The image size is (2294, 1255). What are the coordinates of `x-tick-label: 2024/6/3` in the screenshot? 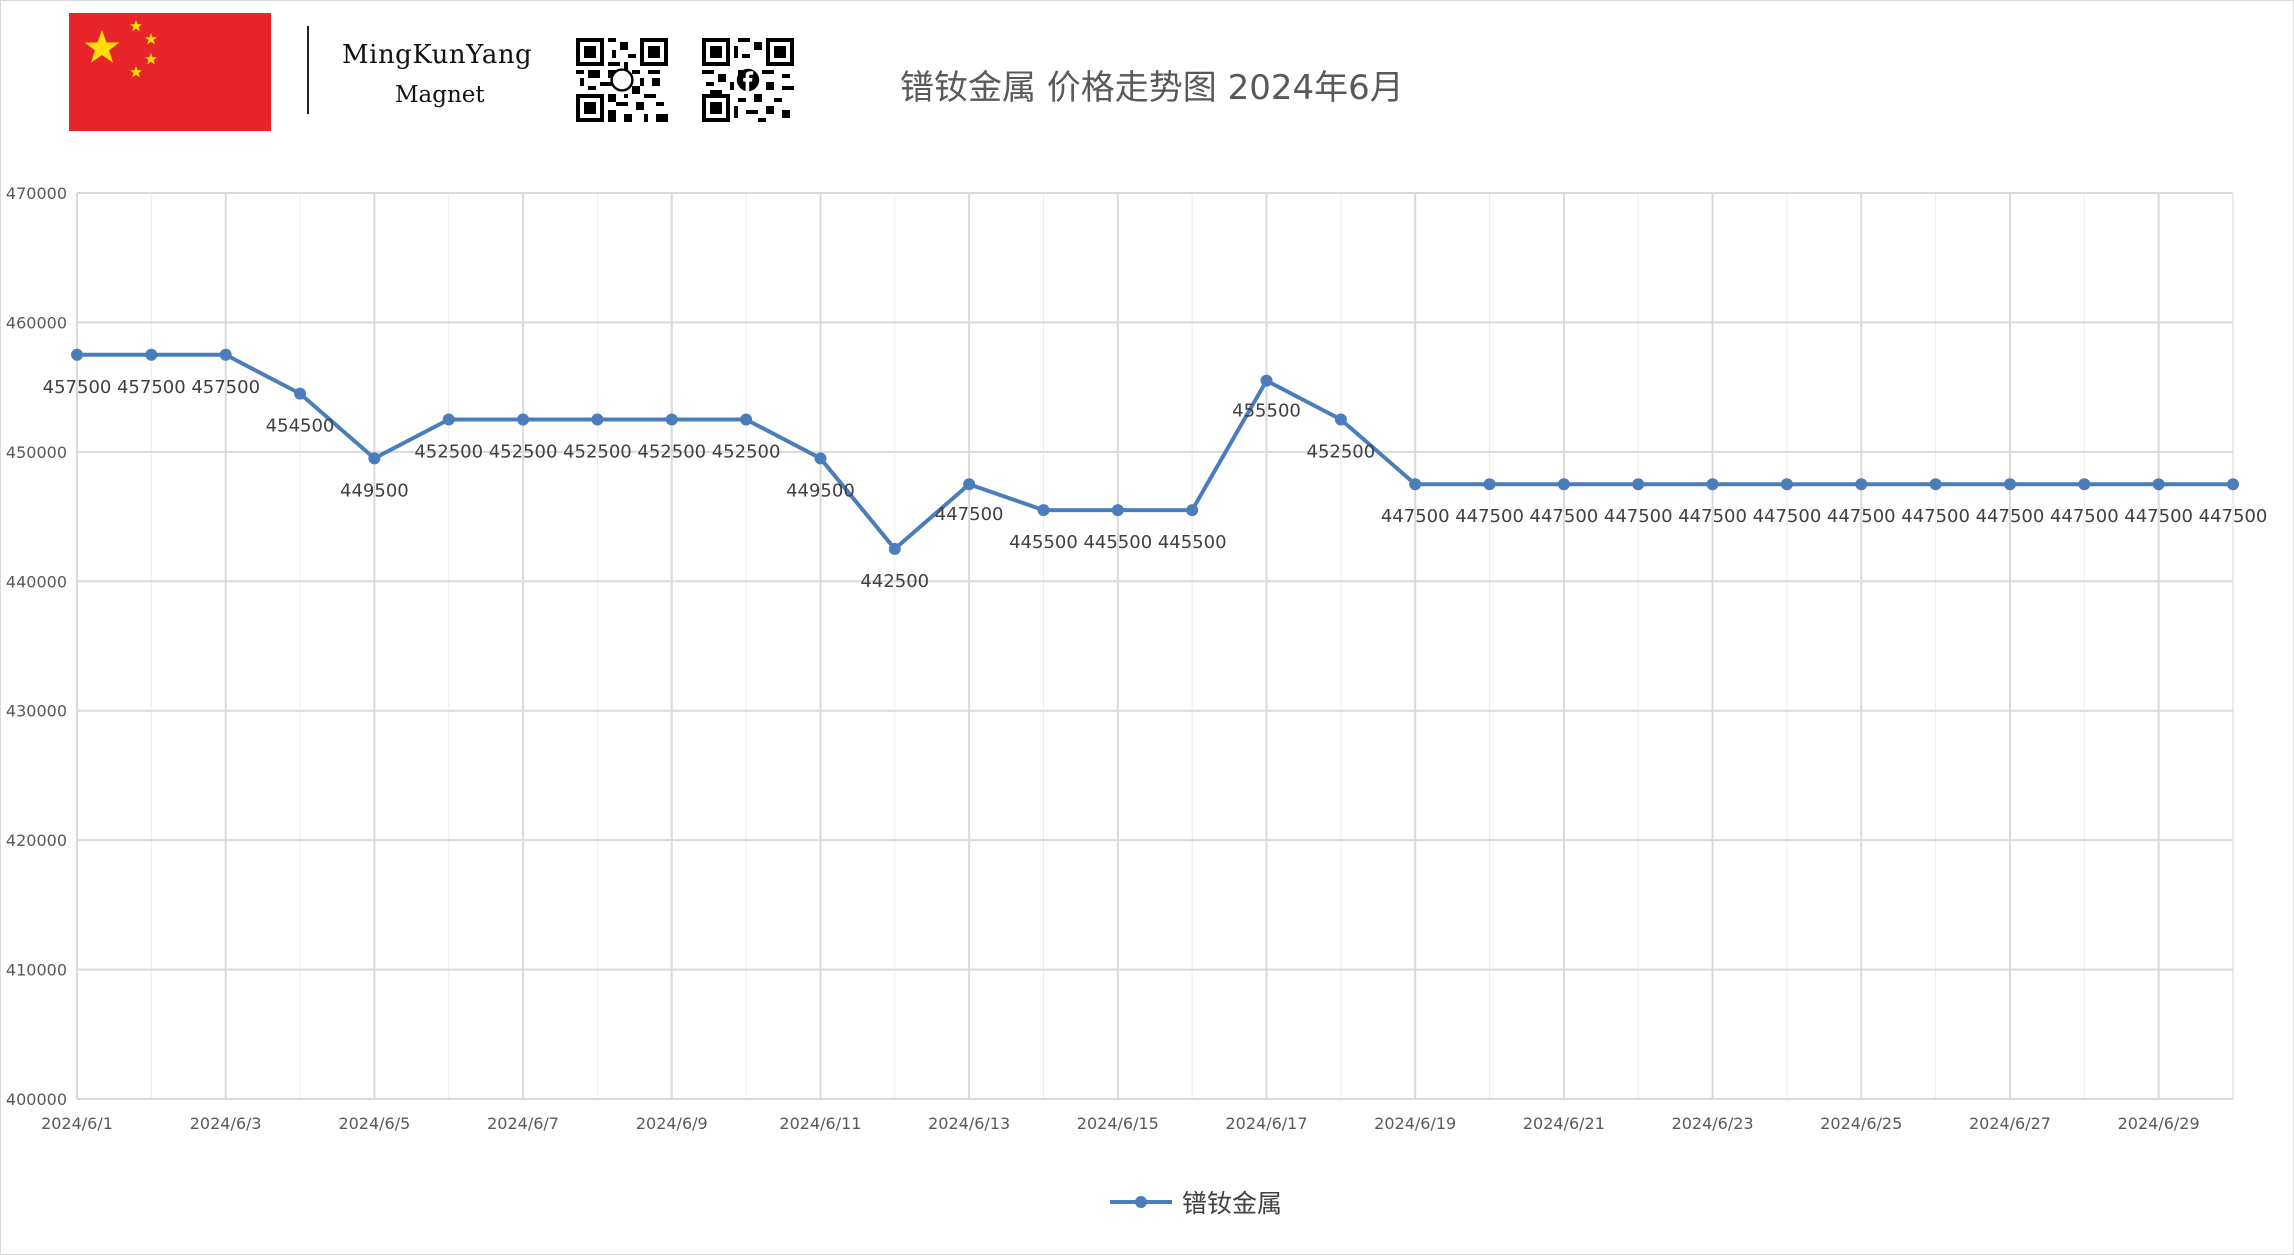 It's located at (226, 1123).